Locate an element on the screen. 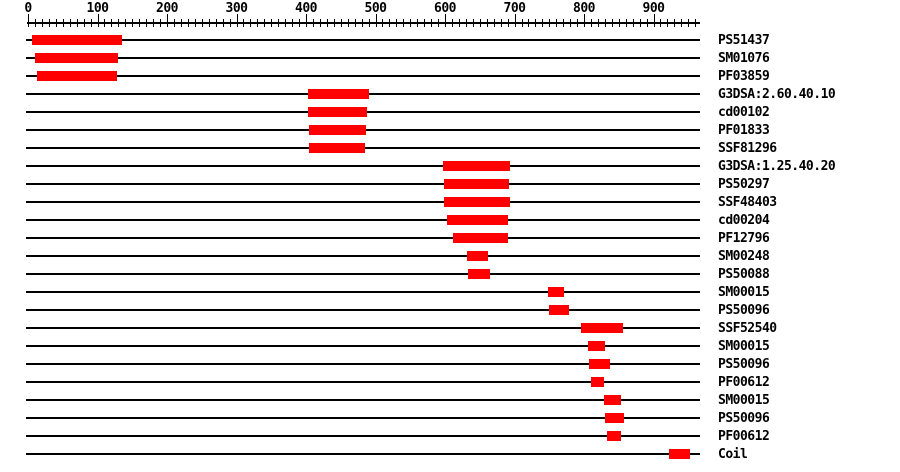  feature-label: PF12796 is located at coordinates (744, 238).